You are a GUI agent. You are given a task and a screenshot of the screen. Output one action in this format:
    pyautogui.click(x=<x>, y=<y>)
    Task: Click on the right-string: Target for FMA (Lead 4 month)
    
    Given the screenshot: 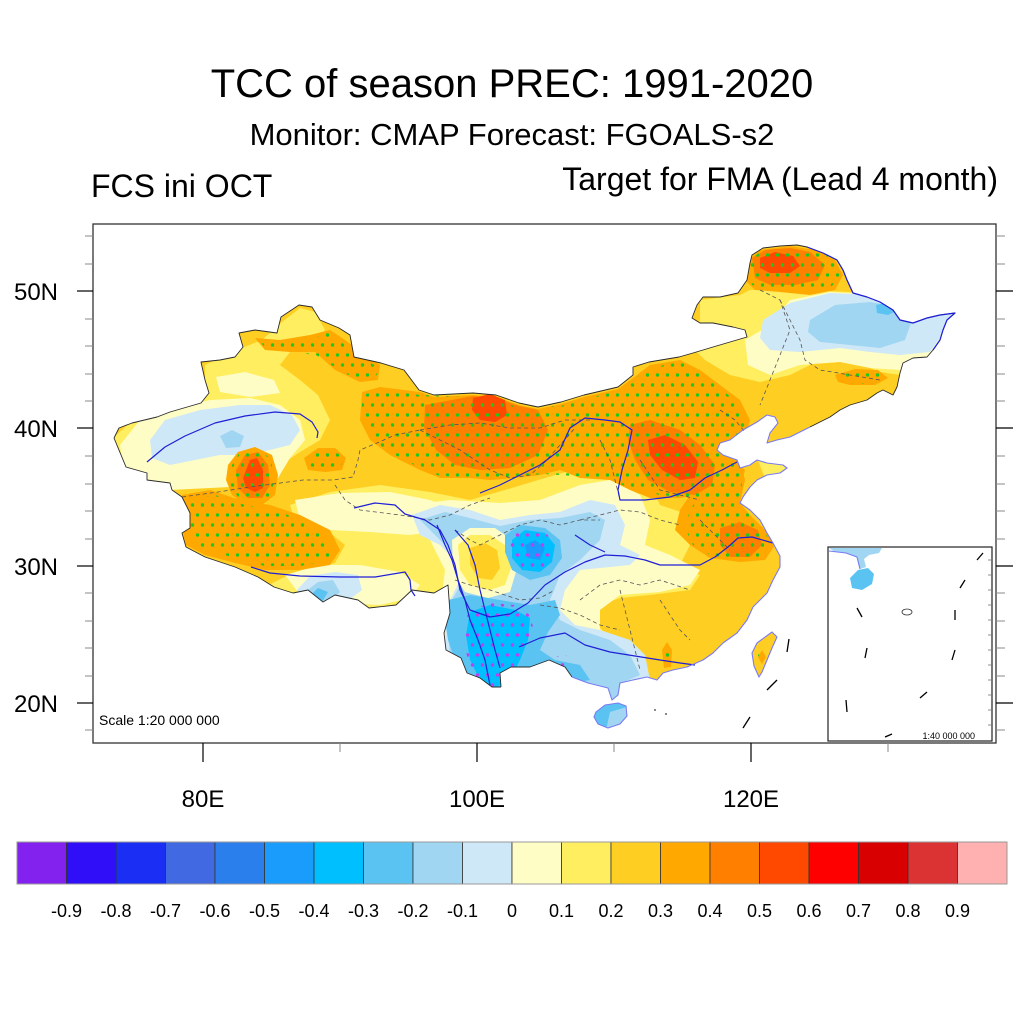 What is the action you would take?
    pyautogui.click(x=780, y=179)
    